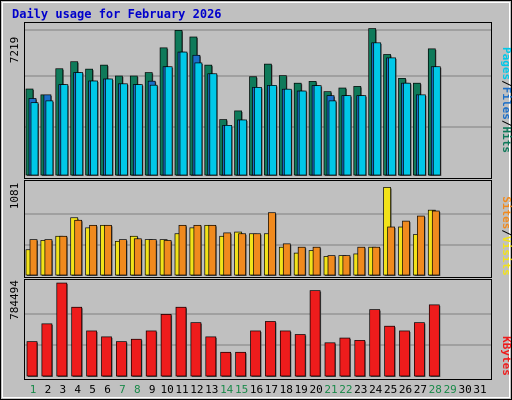  I want to click on ylabel-hits: 7219, so click(14, 50).